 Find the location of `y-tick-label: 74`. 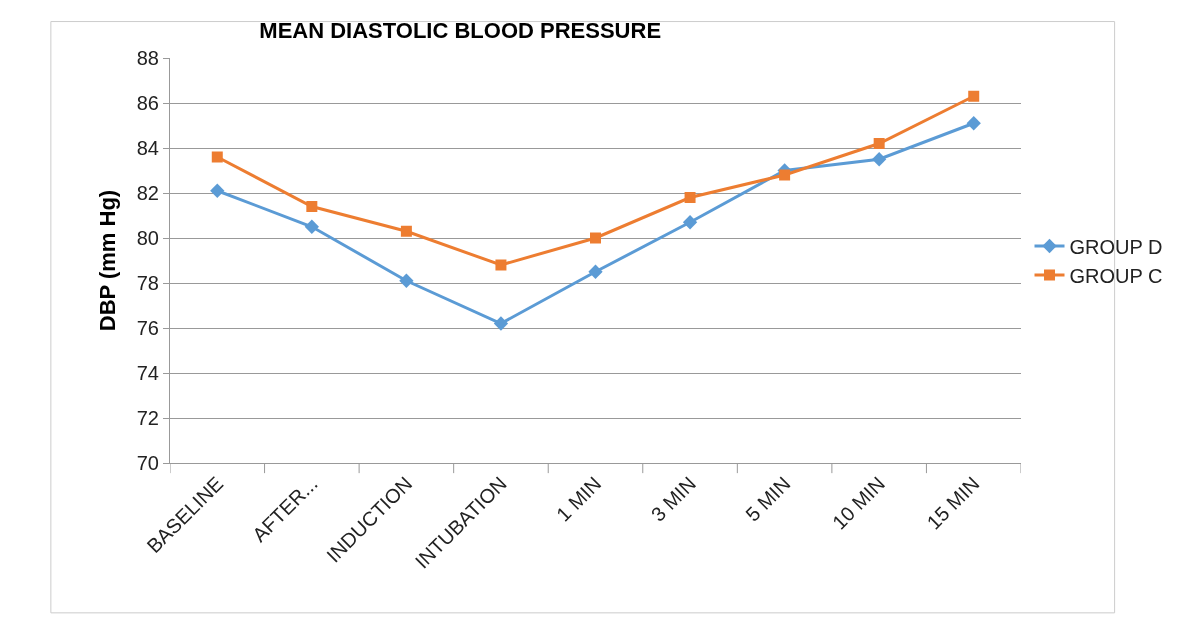

y-tick-label: 74 is located at coordinates (147, 373).